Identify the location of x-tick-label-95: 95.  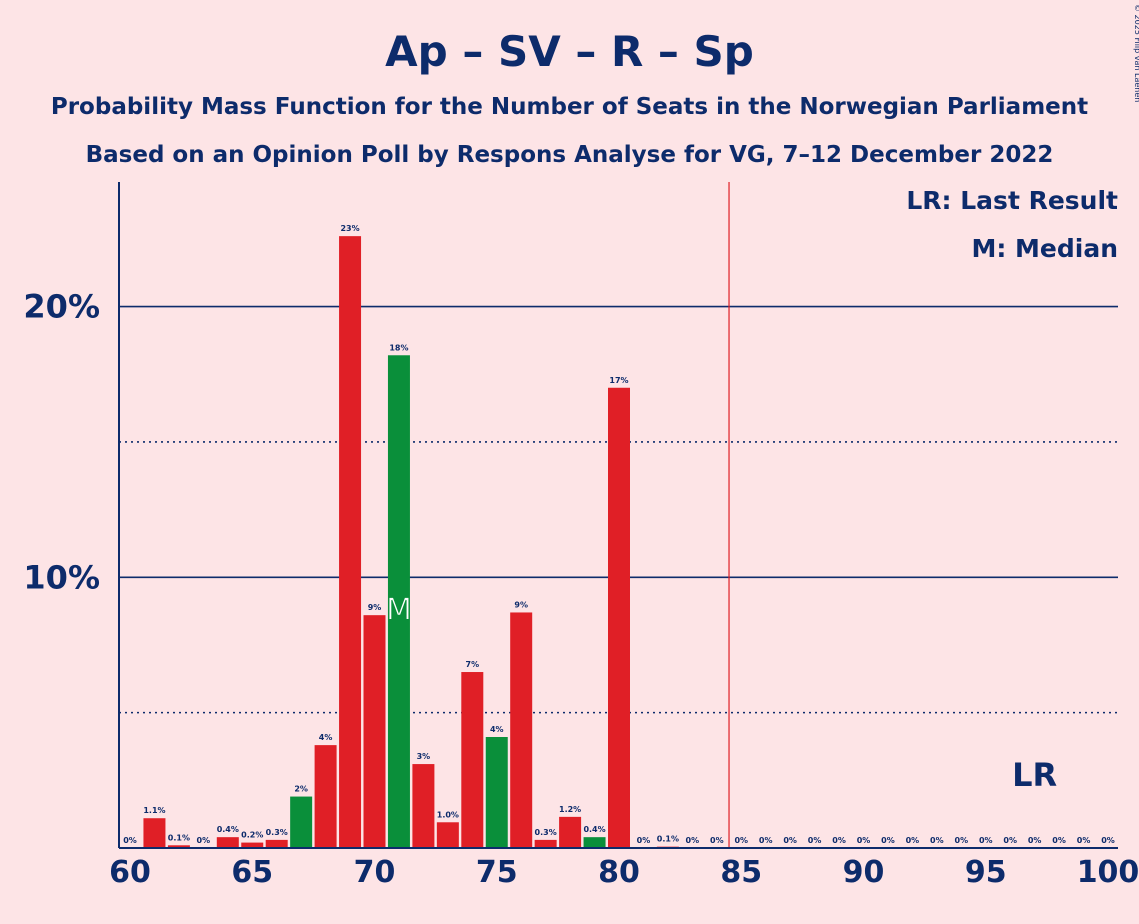
(986, 872).